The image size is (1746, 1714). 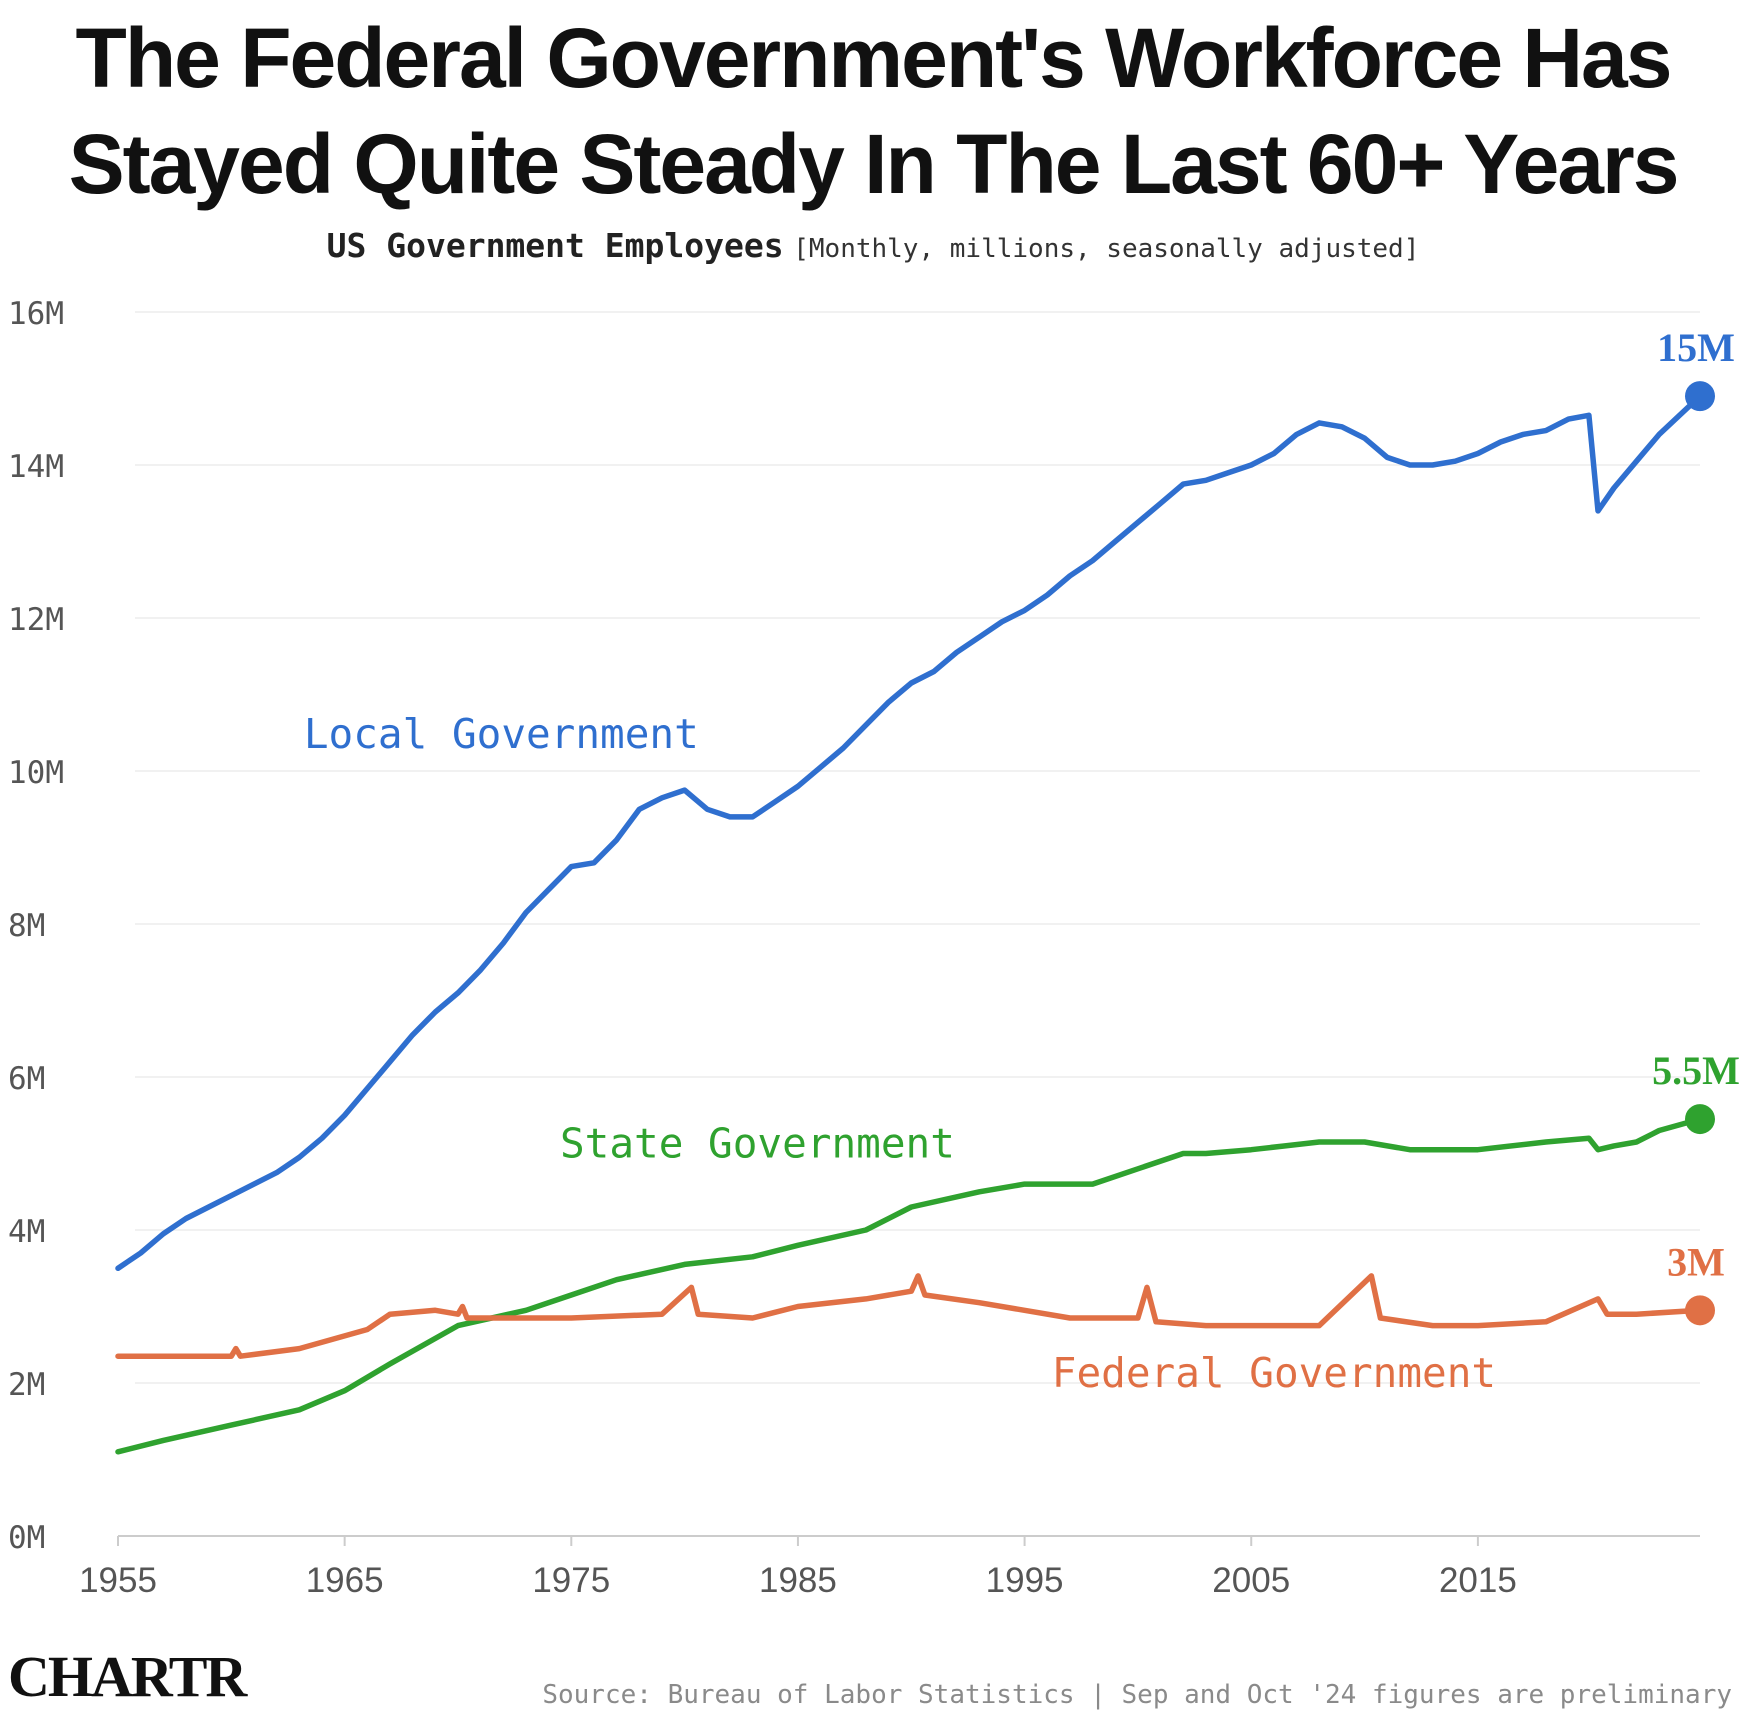 What do you see at coordinates (1251, 1580) in the screenshot?
I see `x-tick-label: 2005` at bounding box center [1251, 1580].